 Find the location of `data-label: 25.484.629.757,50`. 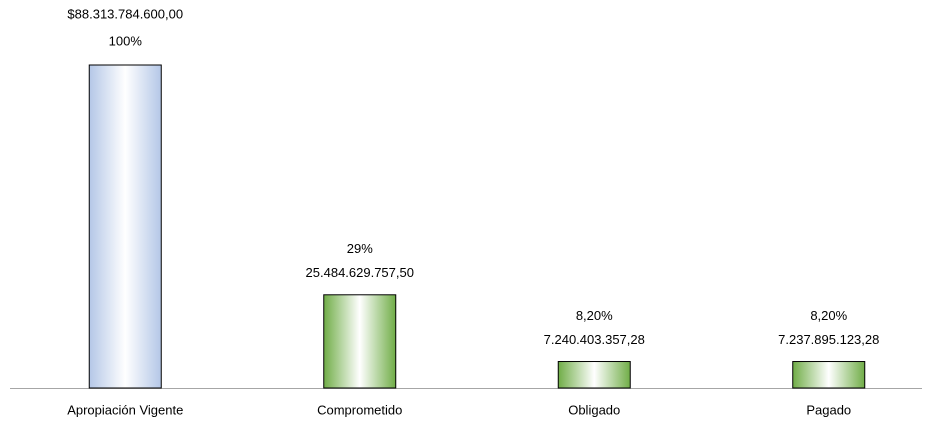

data-label: 25.484.629.757,50 is located at coordinates (360, 272).